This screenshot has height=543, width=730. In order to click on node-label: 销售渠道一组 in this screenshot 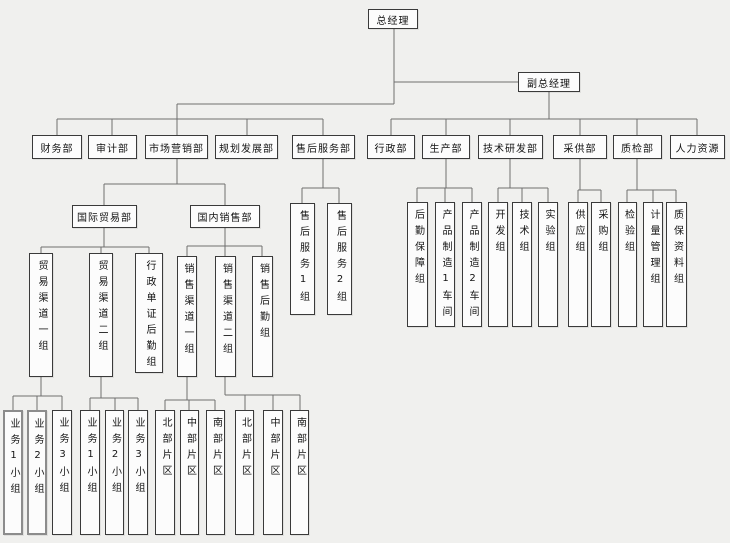, I will do `click(187, 311)`.